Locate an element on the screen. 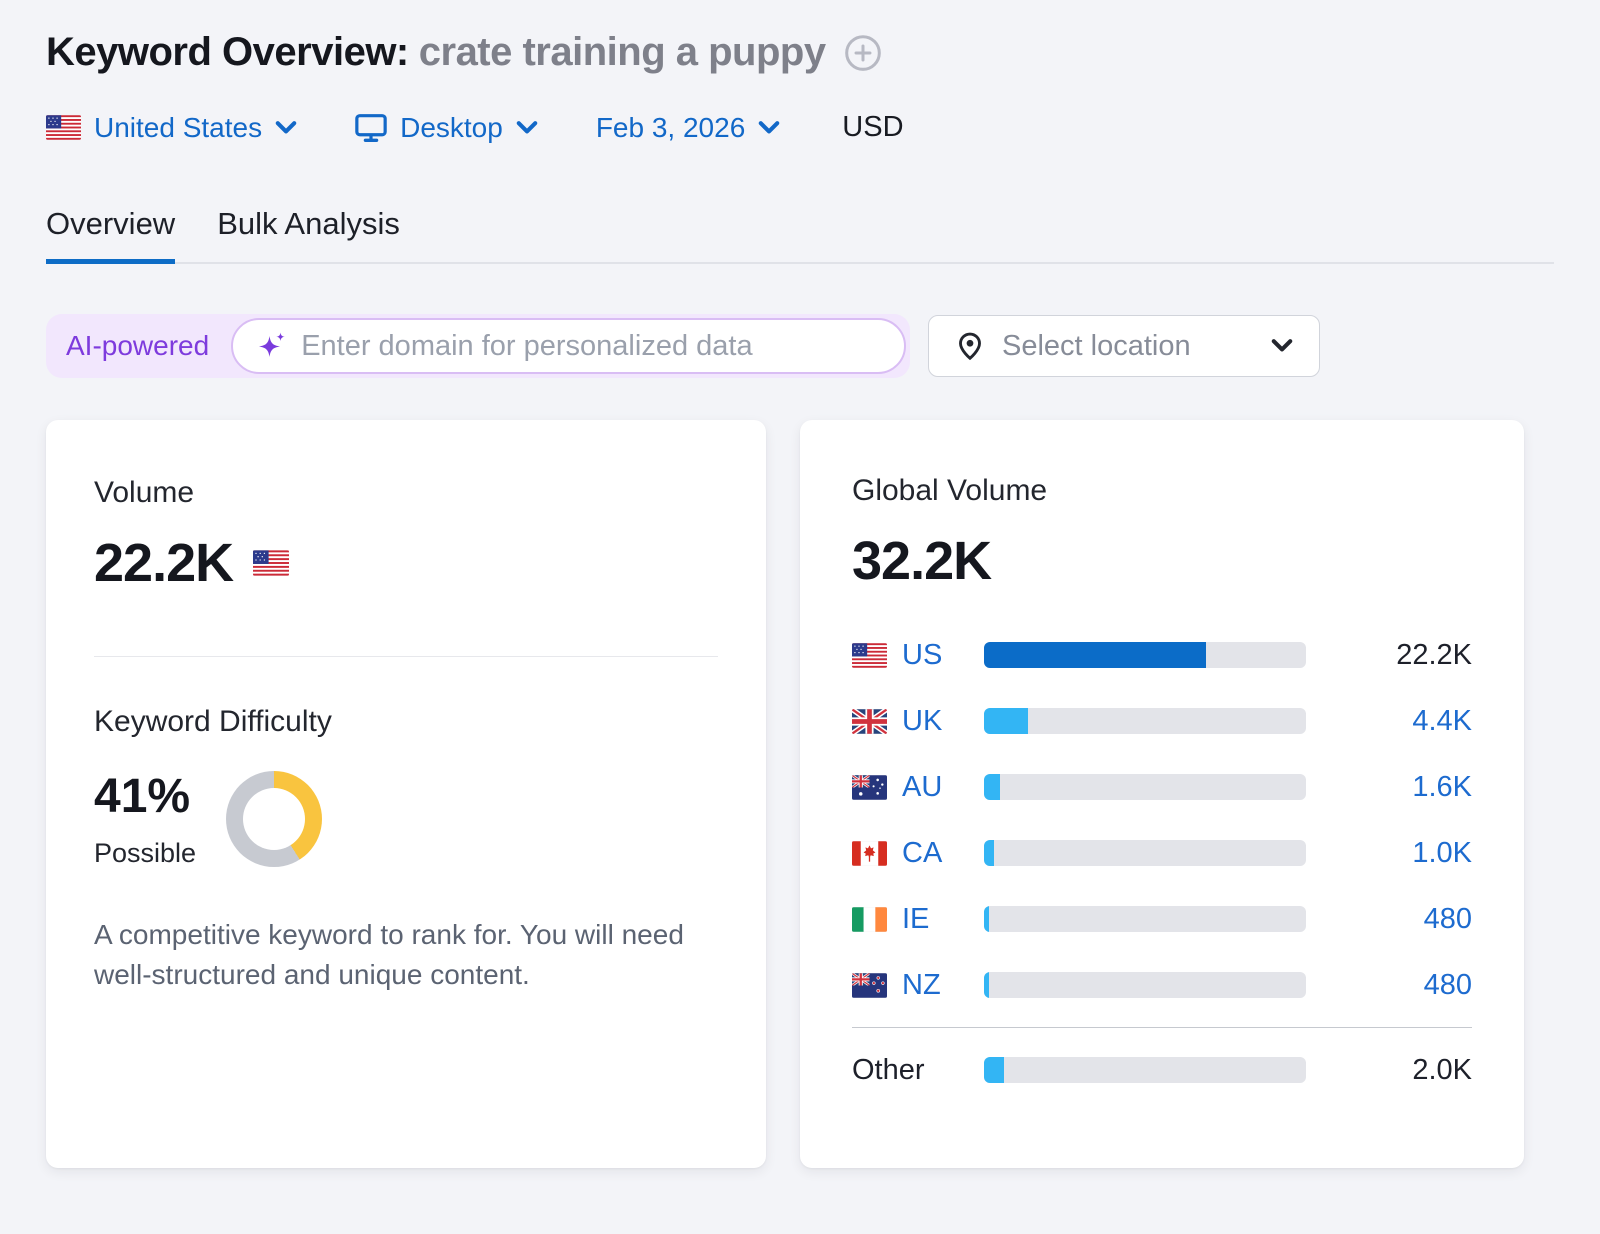  keyword-difficulty-percent: 41% is located at coordinates (142, 796).